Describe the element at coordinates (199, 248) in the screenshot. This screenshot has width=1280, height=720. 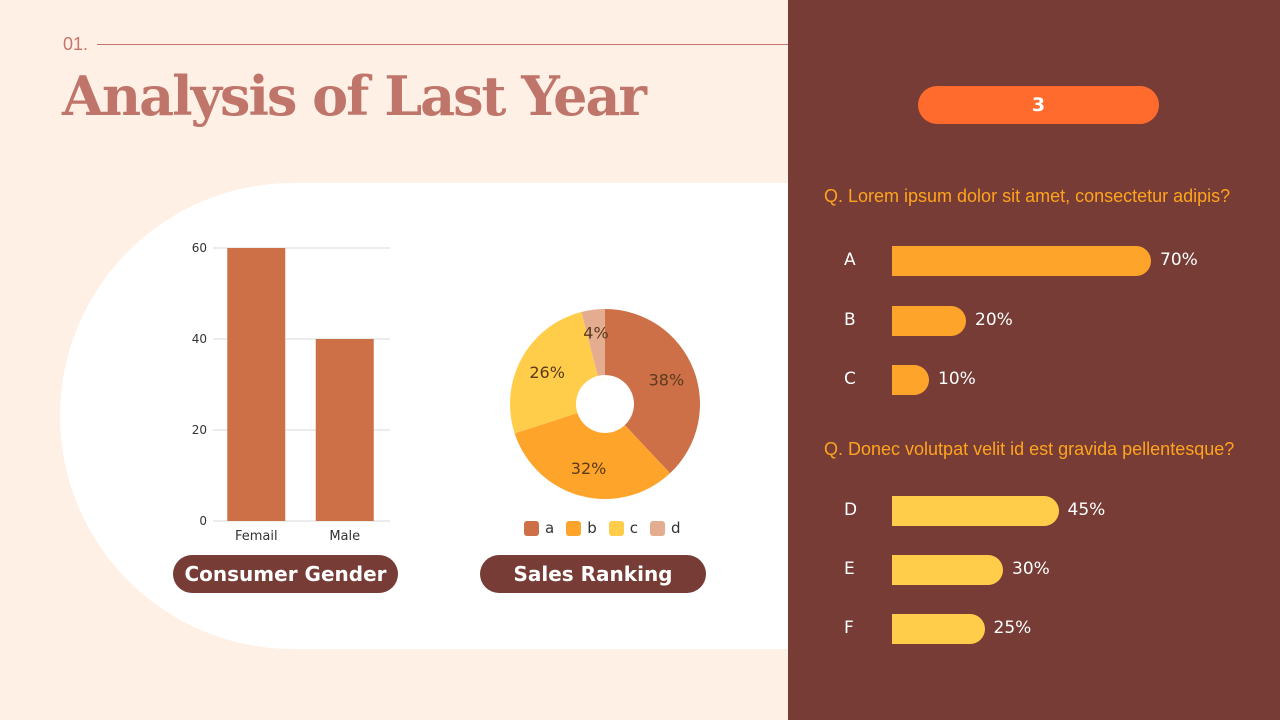
I see `y-tick-label-60: 60` at that location.